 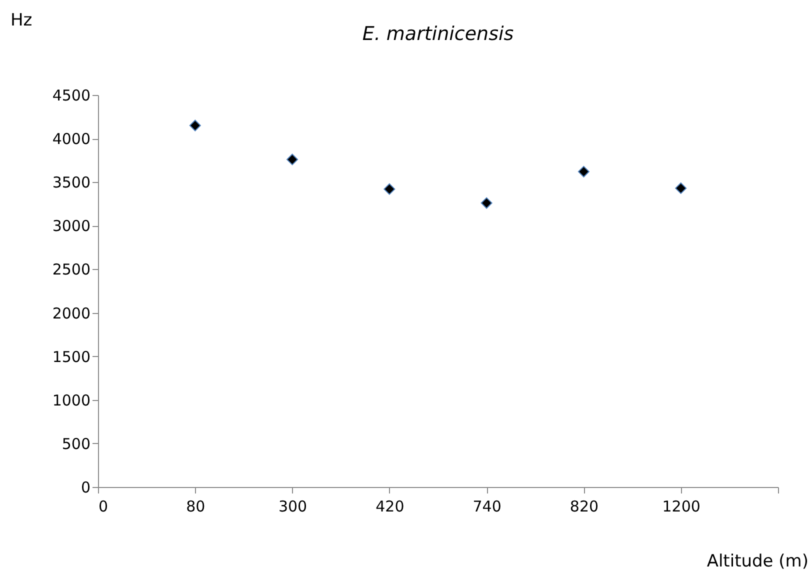 I want to click on y-tick-label: 4500, so click(x=71, y=95).